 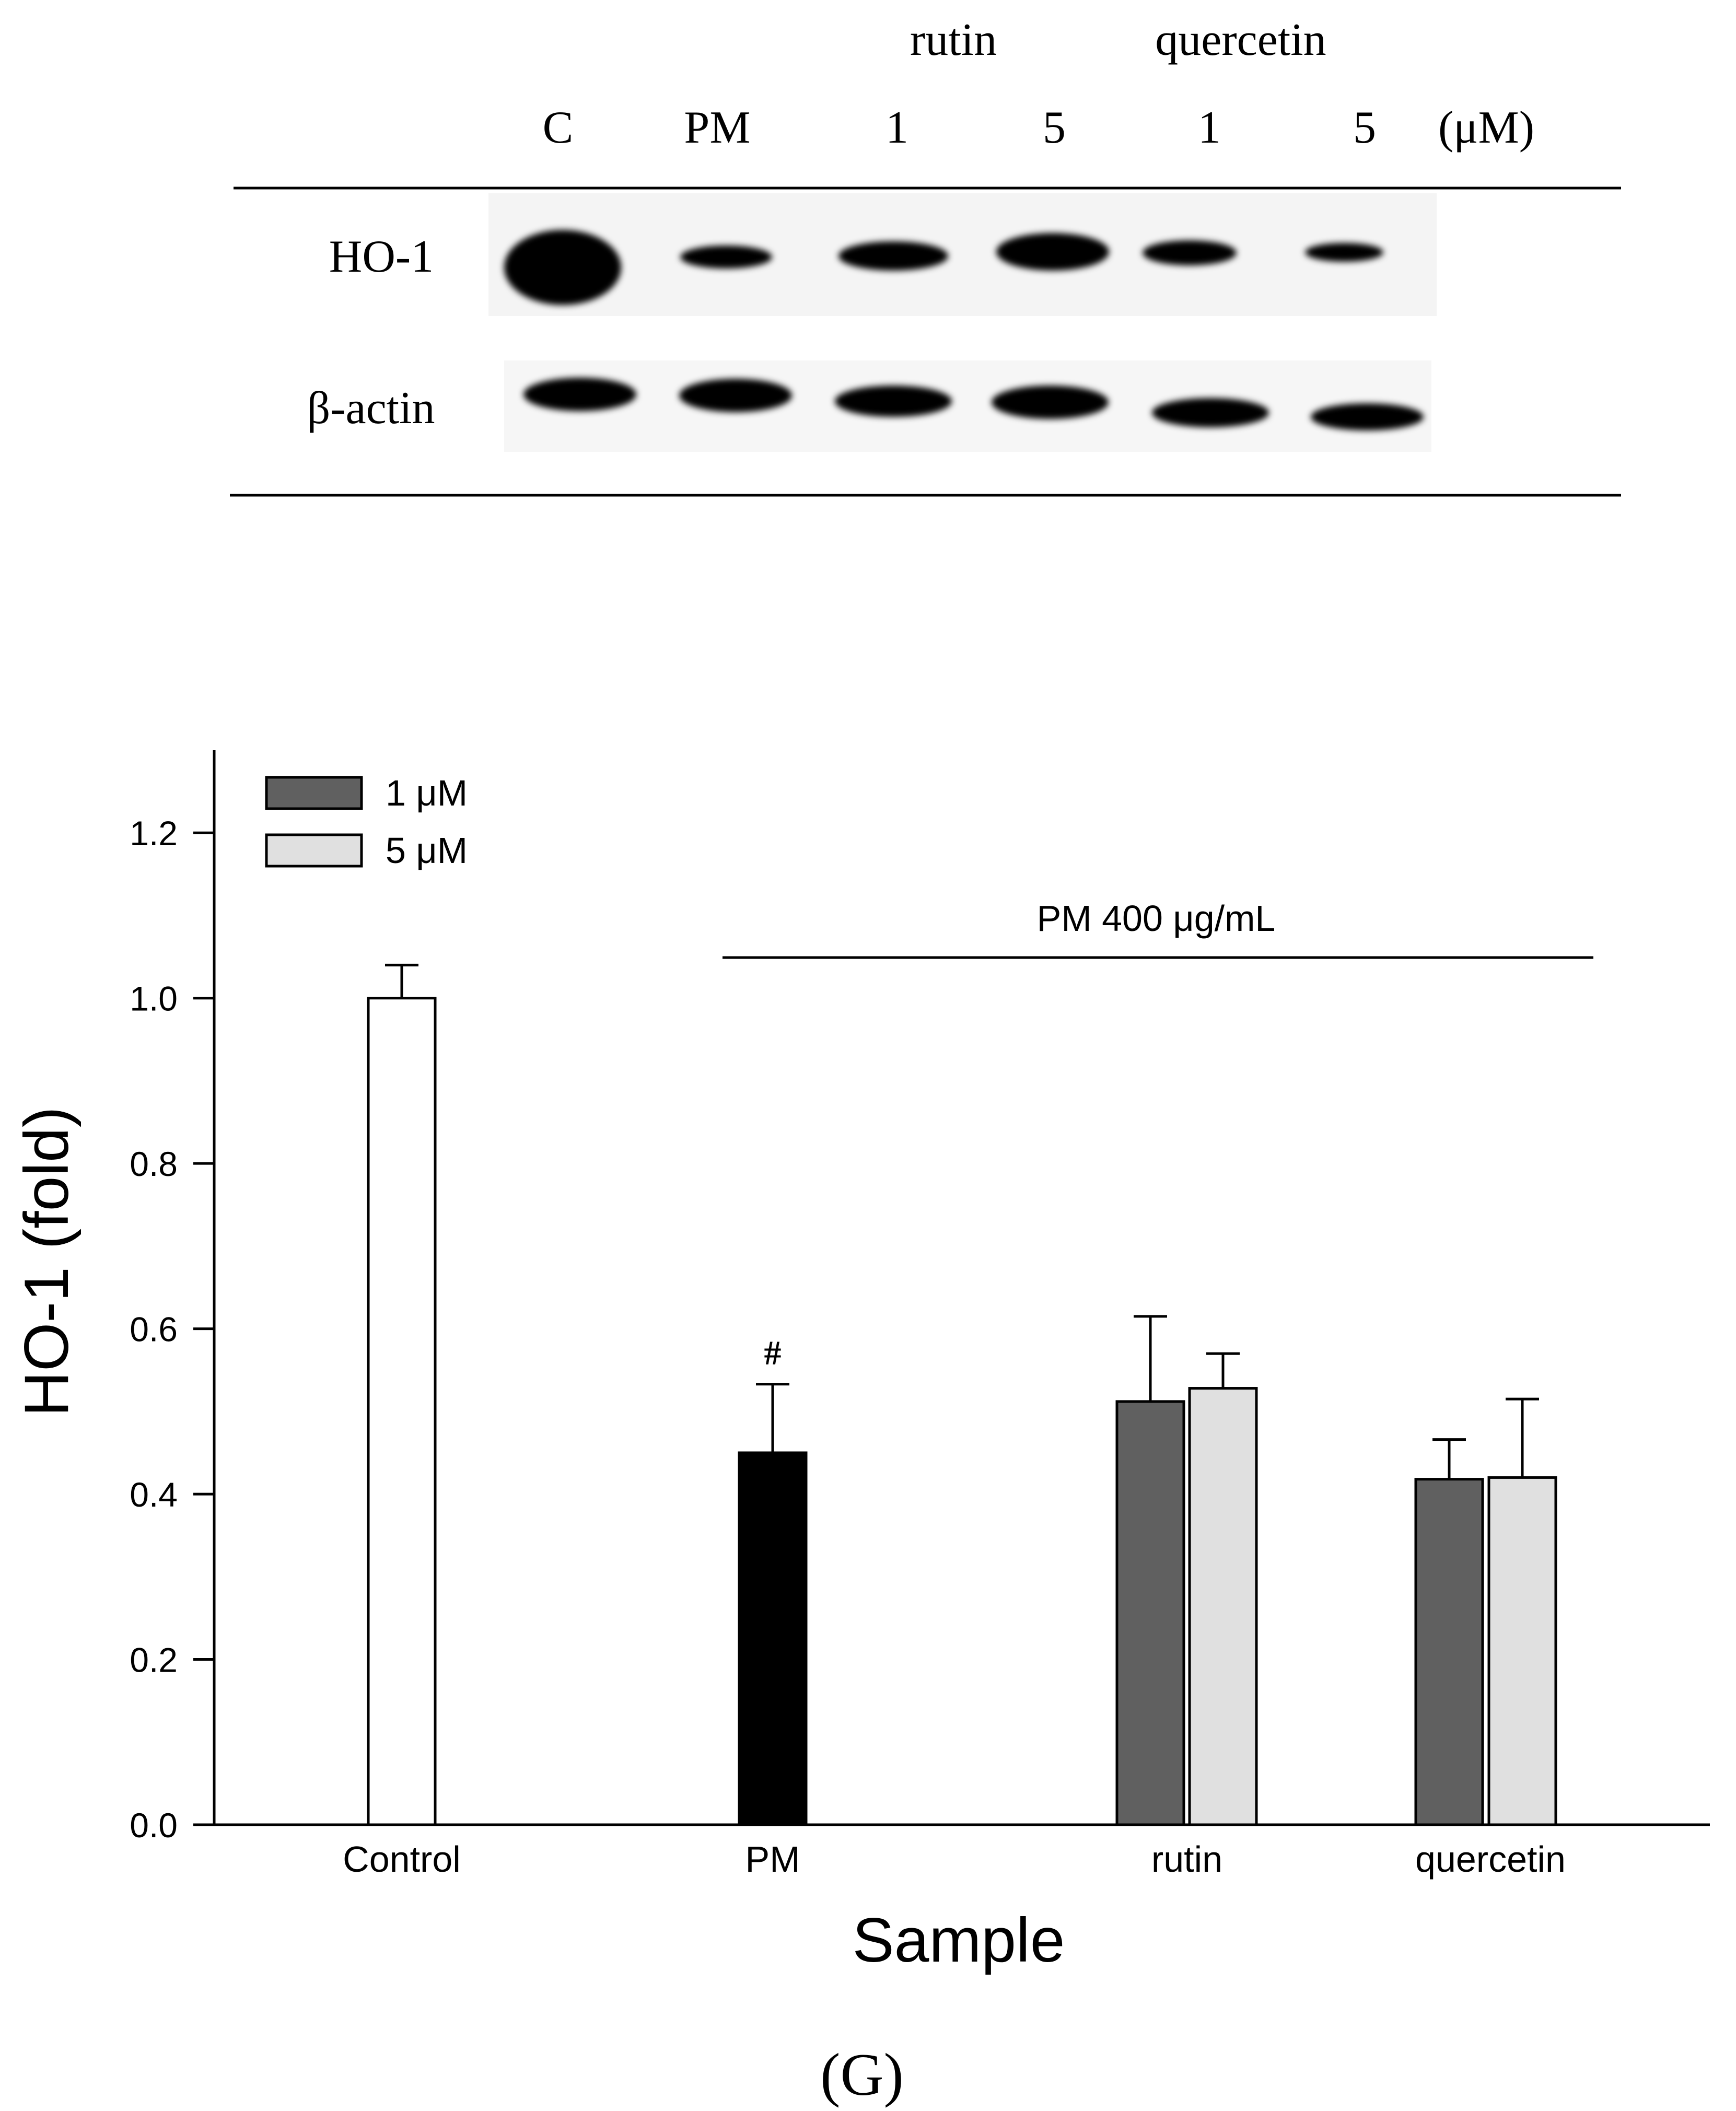 I want to click on y-tick-label: 0.2, so click(x=154, y=1660).